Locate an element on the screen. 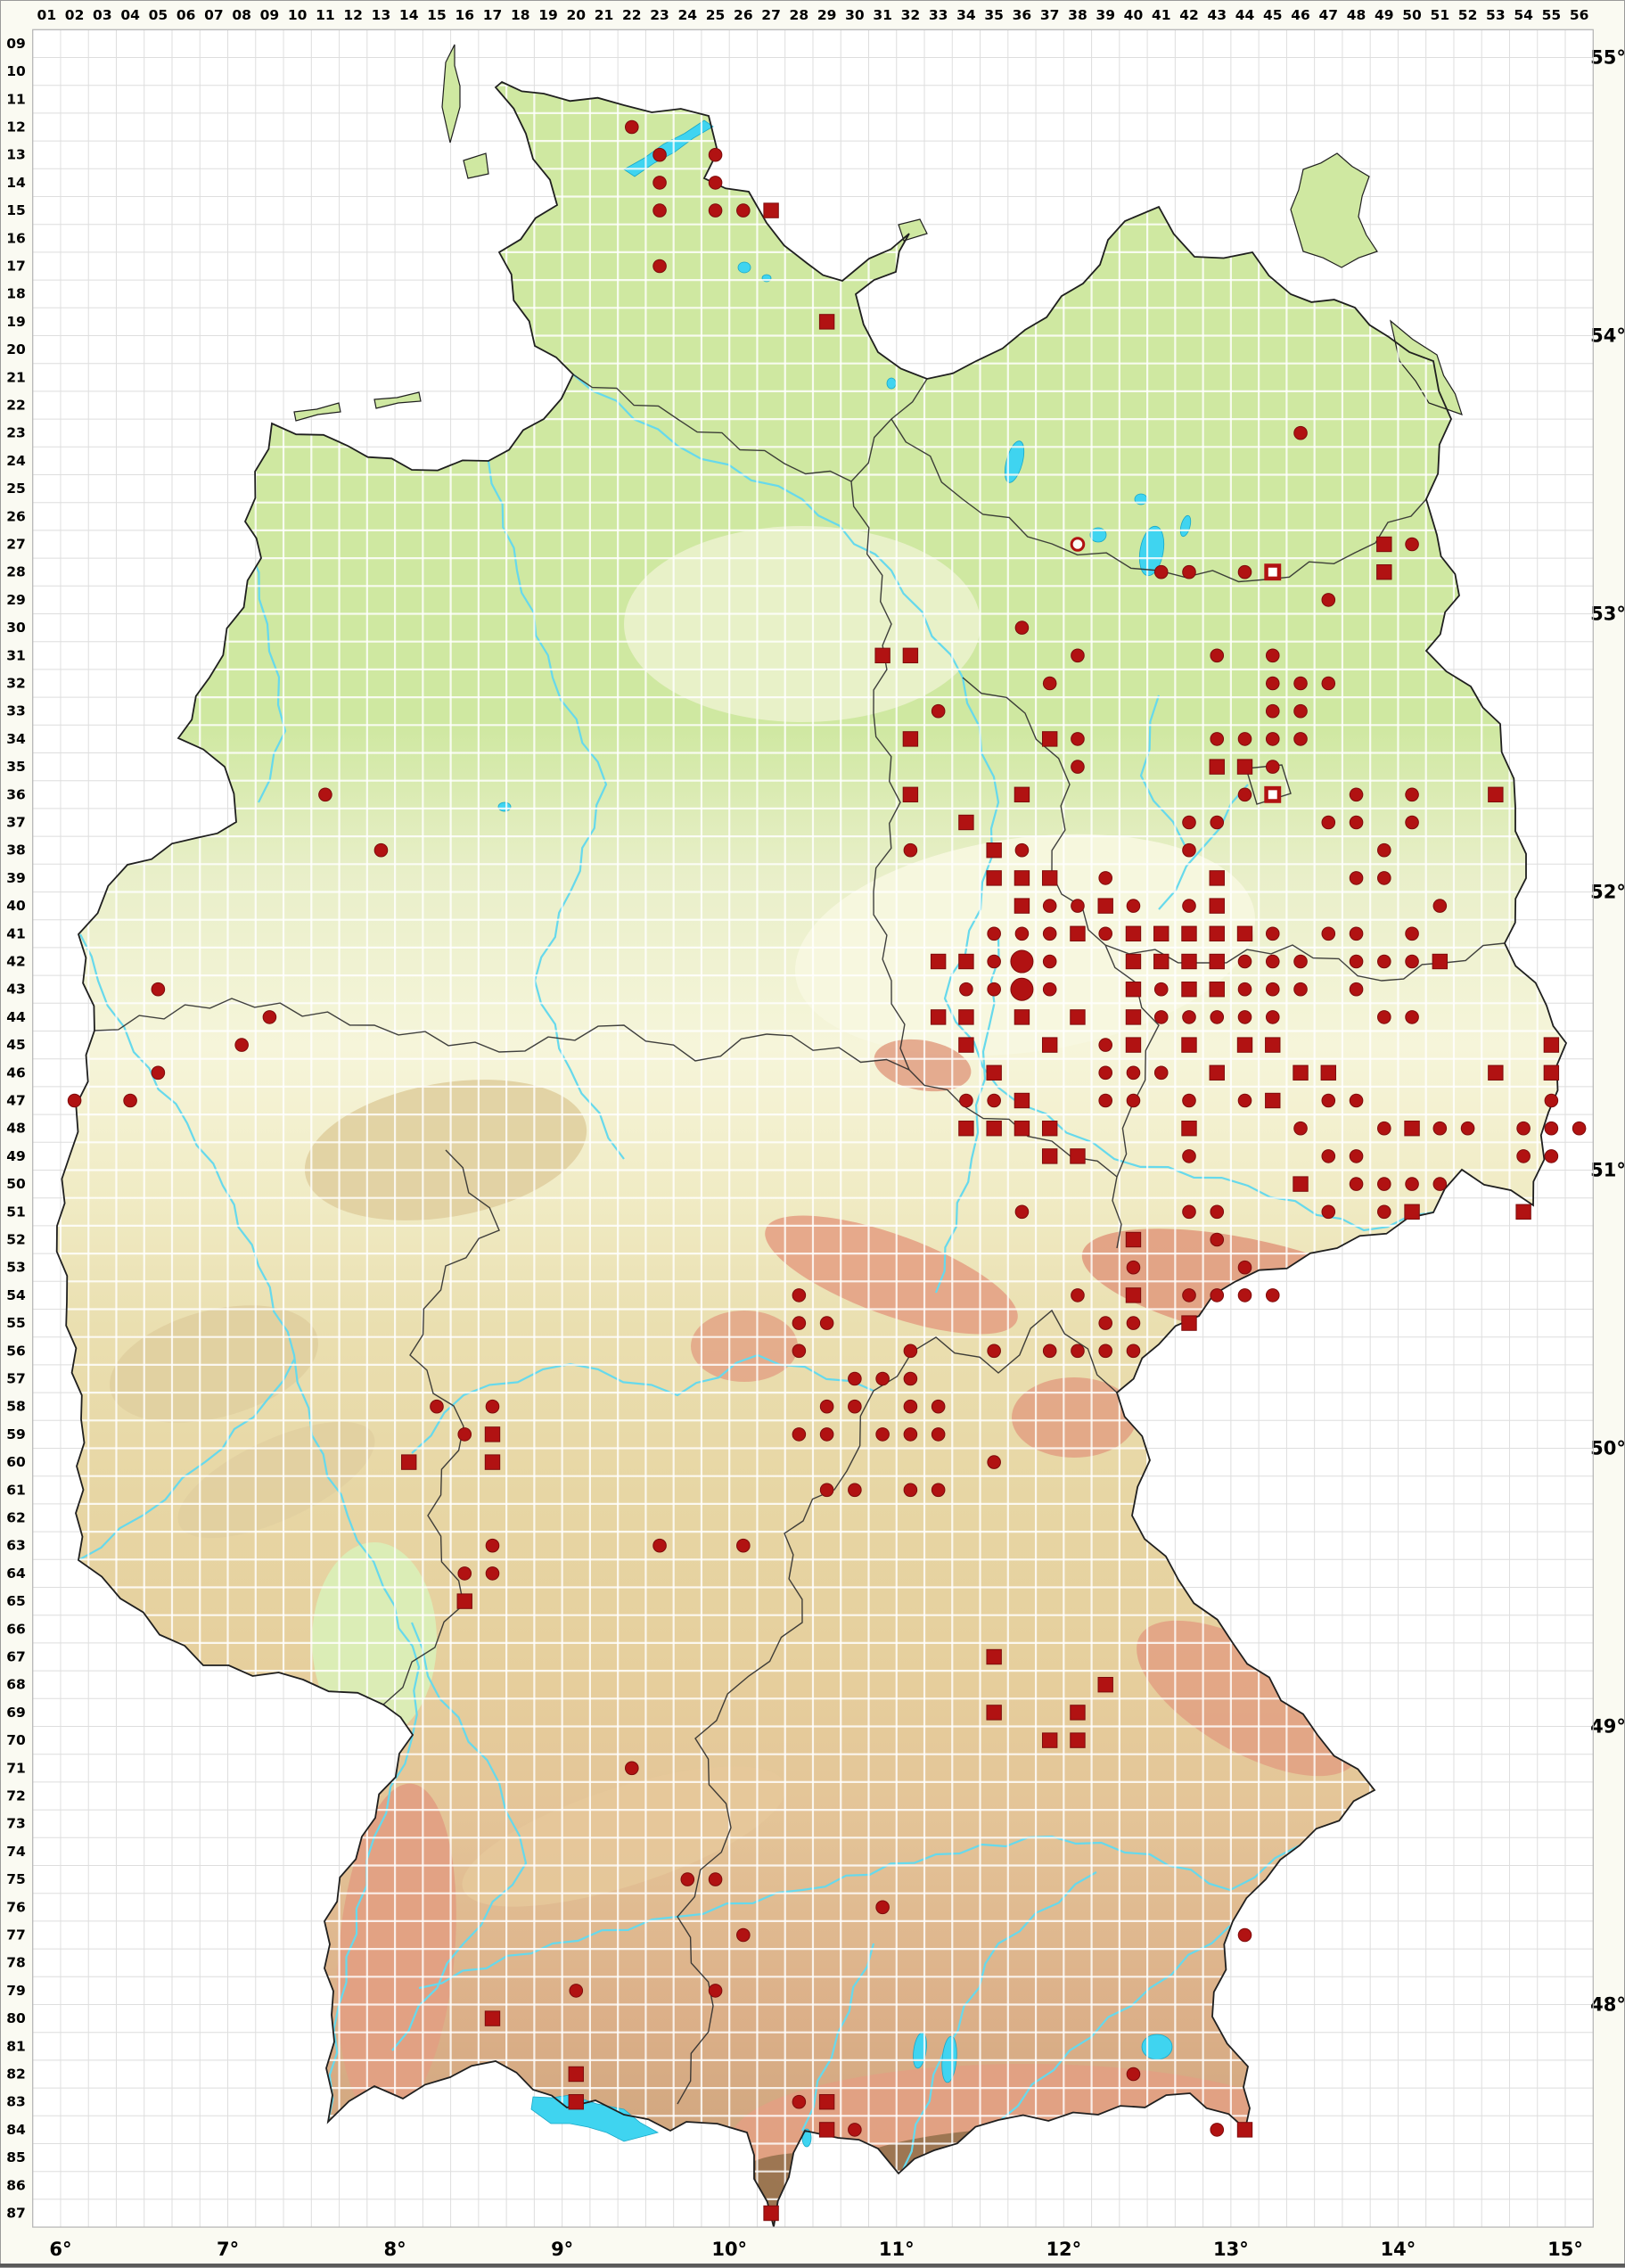 The height and width of the screenshot is (2268, 1625). longitude-label: 10° is located at coordinates (729, 2249).